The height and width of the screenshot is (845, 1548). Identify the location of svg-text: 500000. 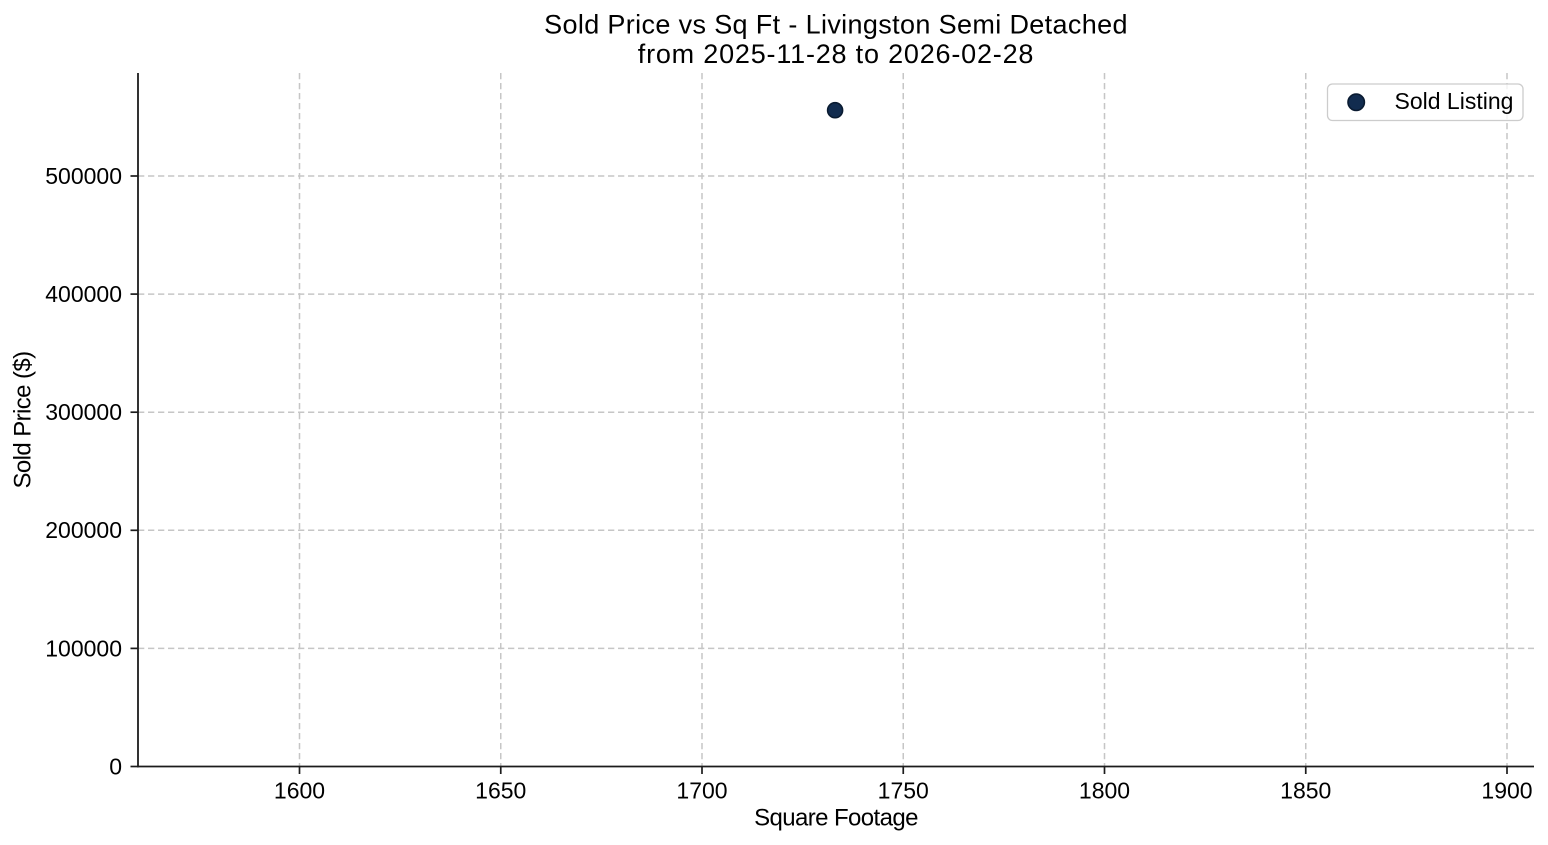
(83, 176).